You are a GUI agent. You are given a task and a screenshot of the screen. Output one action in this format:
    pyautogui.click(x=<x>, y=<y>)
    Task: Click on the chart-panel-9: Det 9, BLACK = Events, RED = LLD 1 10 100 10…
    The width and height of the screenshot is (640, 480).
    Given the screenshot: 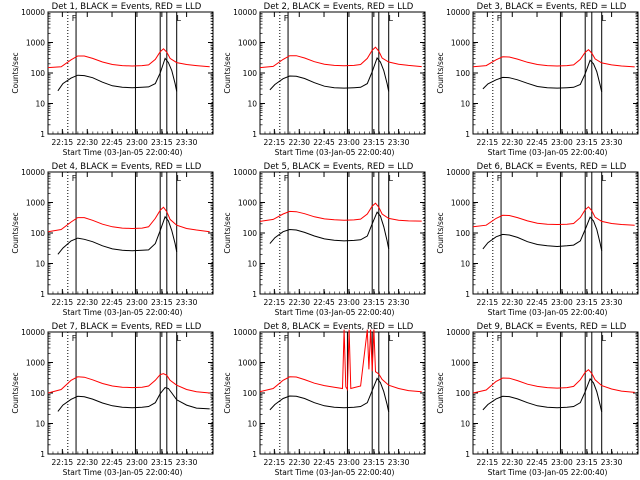 What is the action you would take?
    pyautogui.click(x=537, y=399)
    